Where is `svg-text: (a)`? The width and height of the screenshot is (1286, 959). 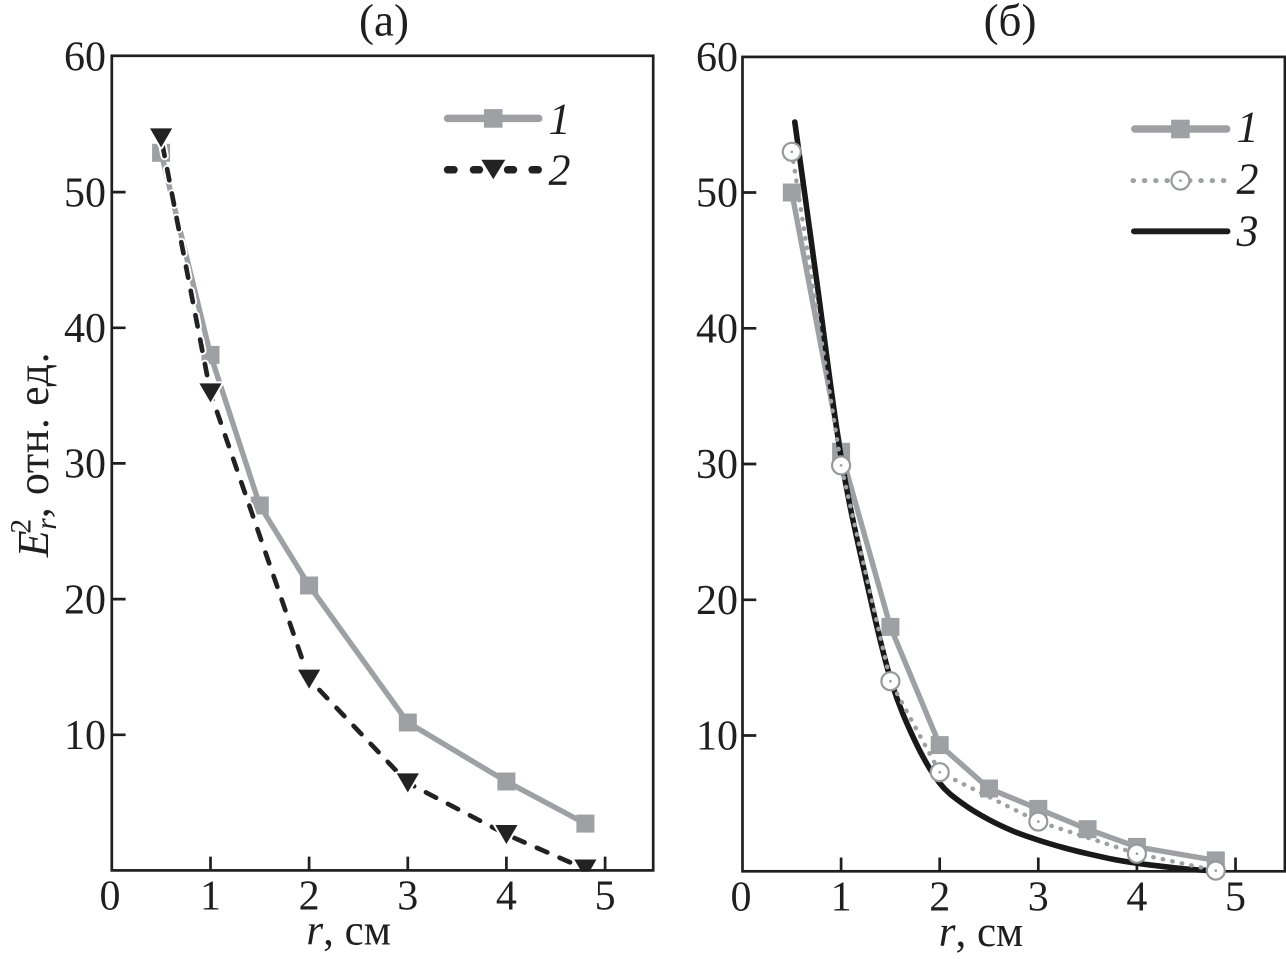
svg-text: (a) is located at coordinates (384, 23).